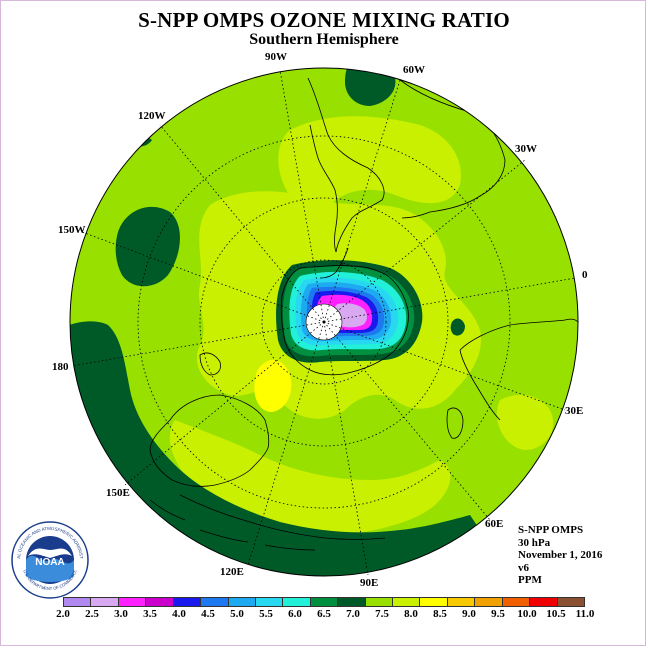 The height and width of the screenshot is (648, 648). What do you see at coordinates (452, 149) in the screenshot?
I see `south-america-east-coast` at bounding box center [452, 149].